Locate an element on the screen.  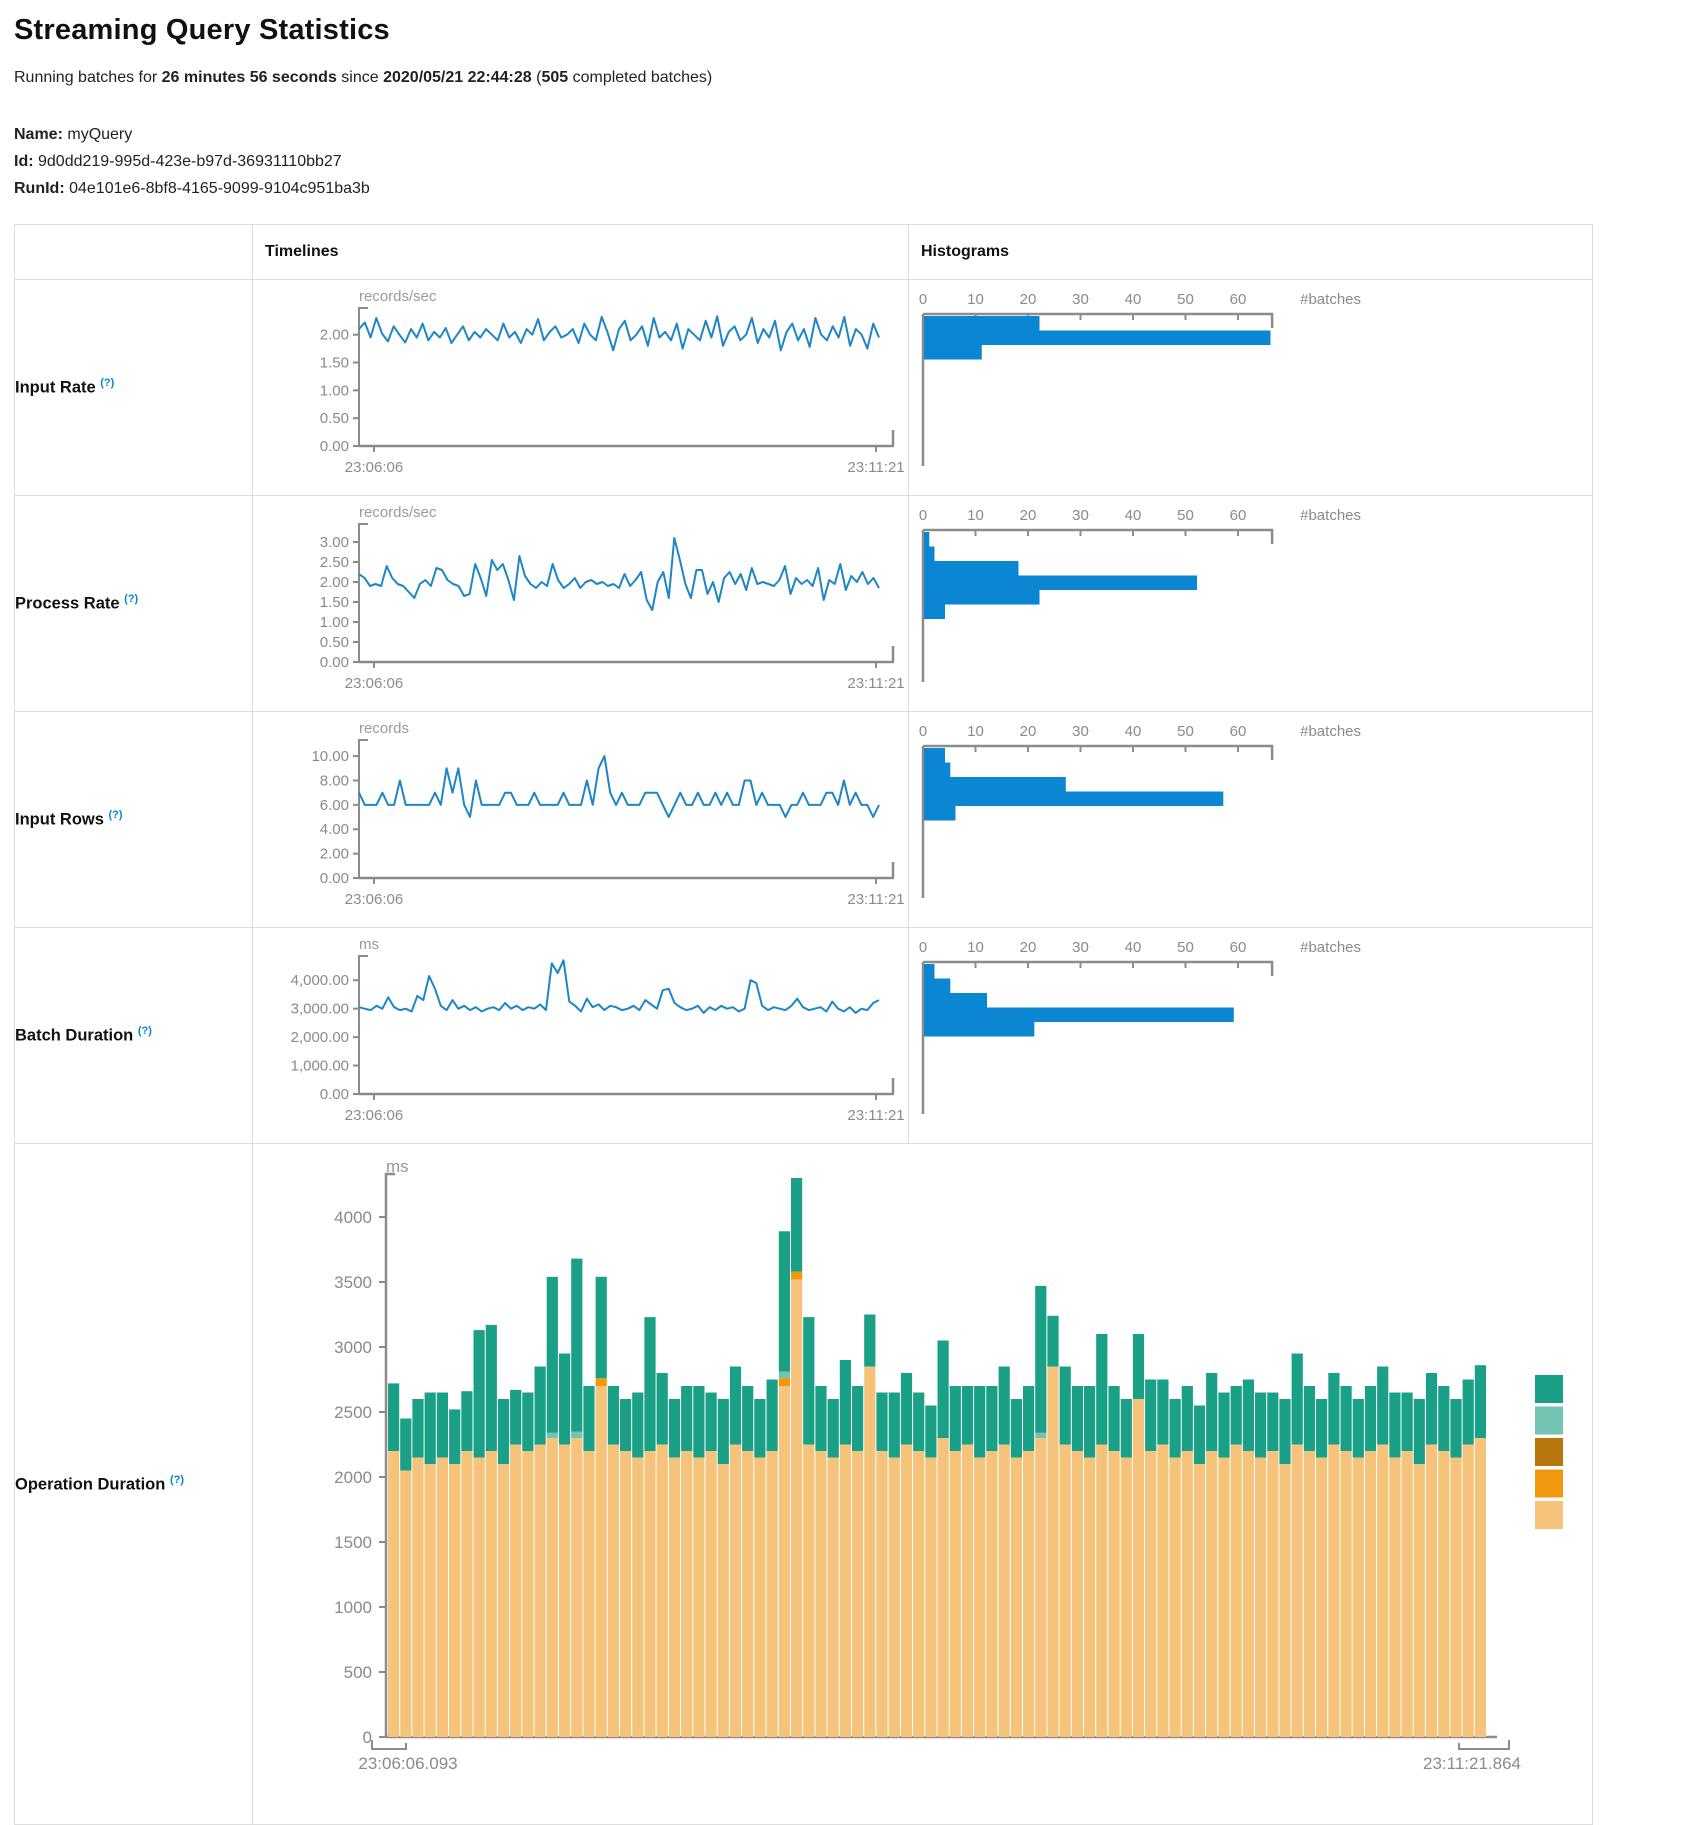
input-rows-help-icon: (?) is located at coordinates (115, 815).